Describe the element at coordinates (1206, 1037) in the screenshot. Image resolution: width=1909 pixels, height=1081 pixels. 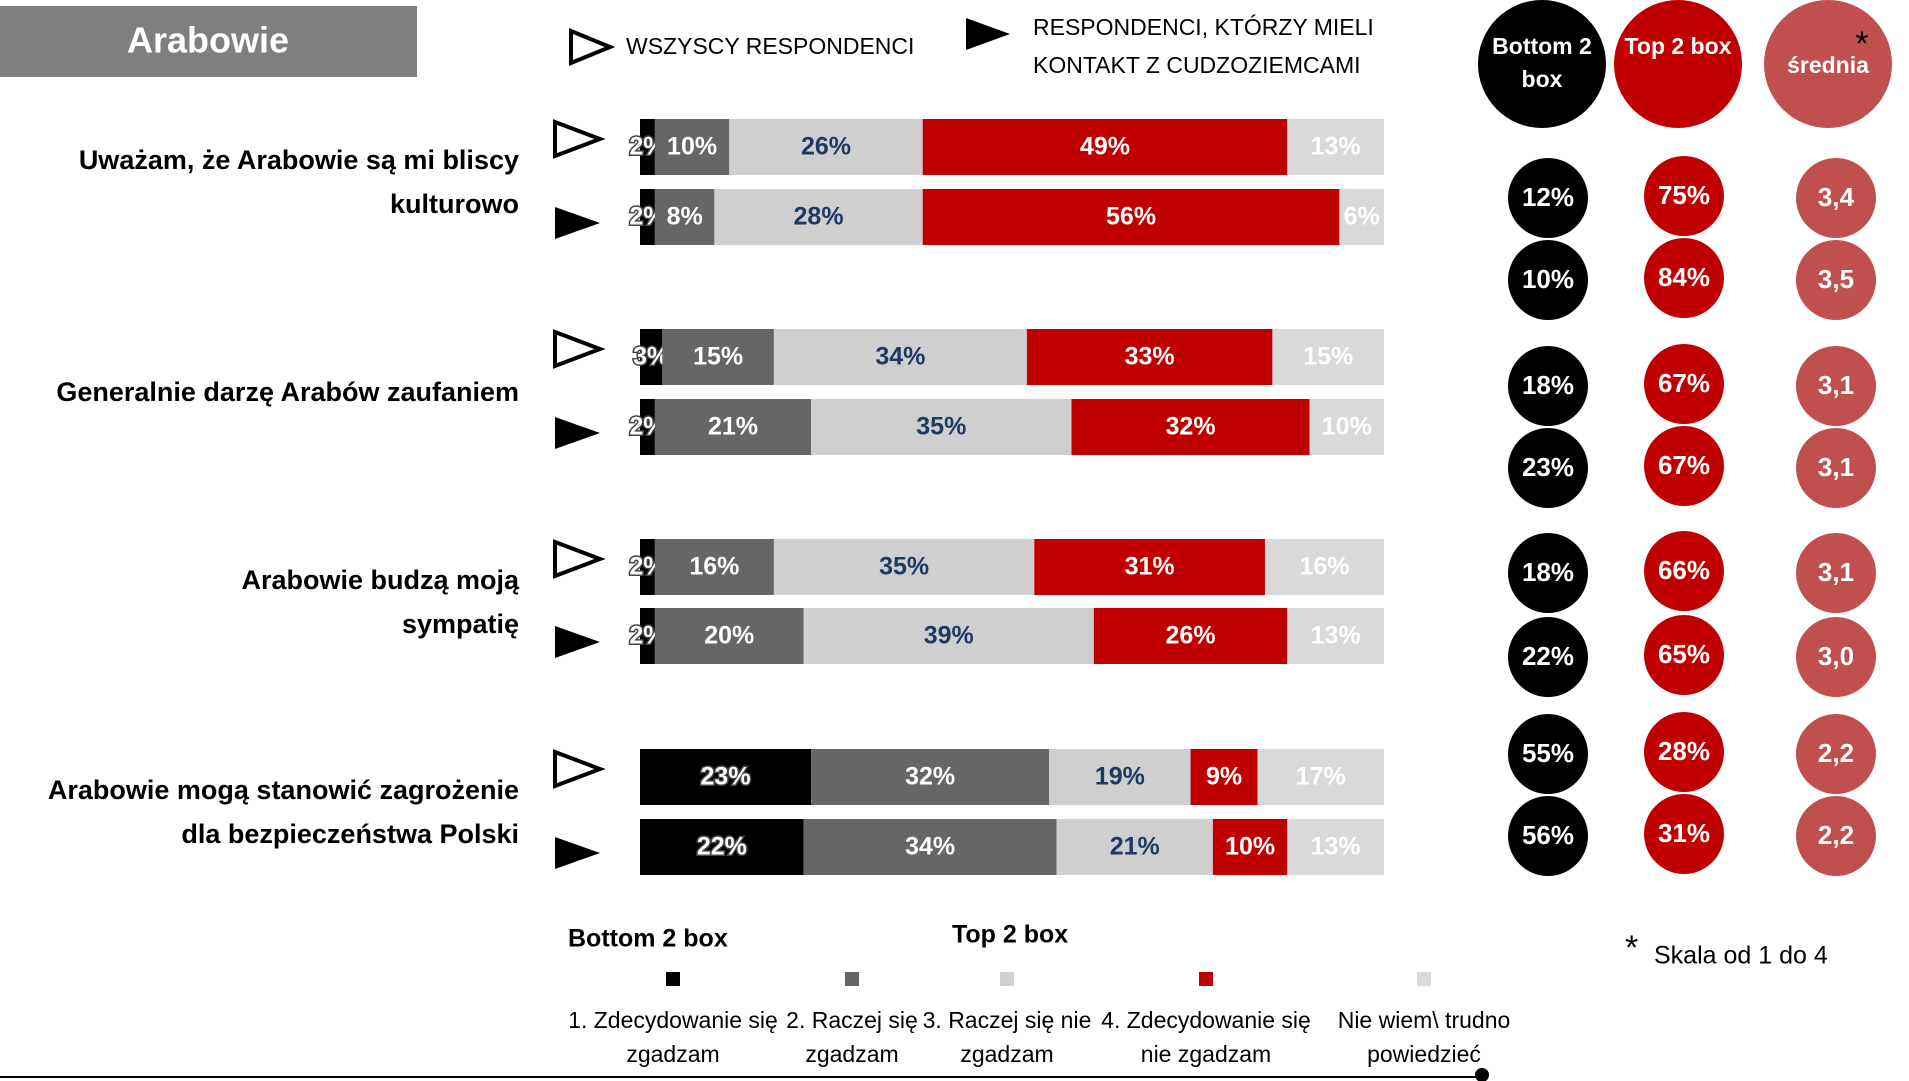
I see `legend-label: 4. Zdecydowanie się nie zgadzam` at that location.